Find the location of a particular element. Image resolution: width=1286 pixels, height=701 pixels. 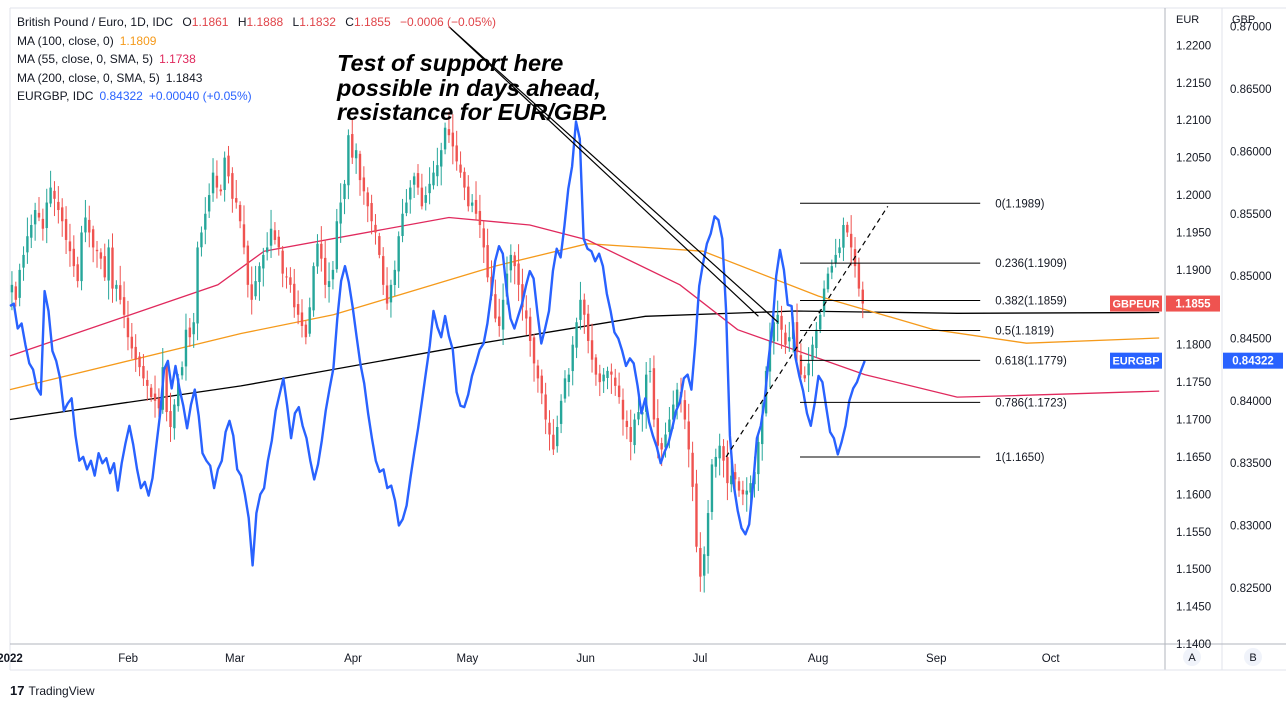

log-scale-button is located at coordinates (1253, 657).